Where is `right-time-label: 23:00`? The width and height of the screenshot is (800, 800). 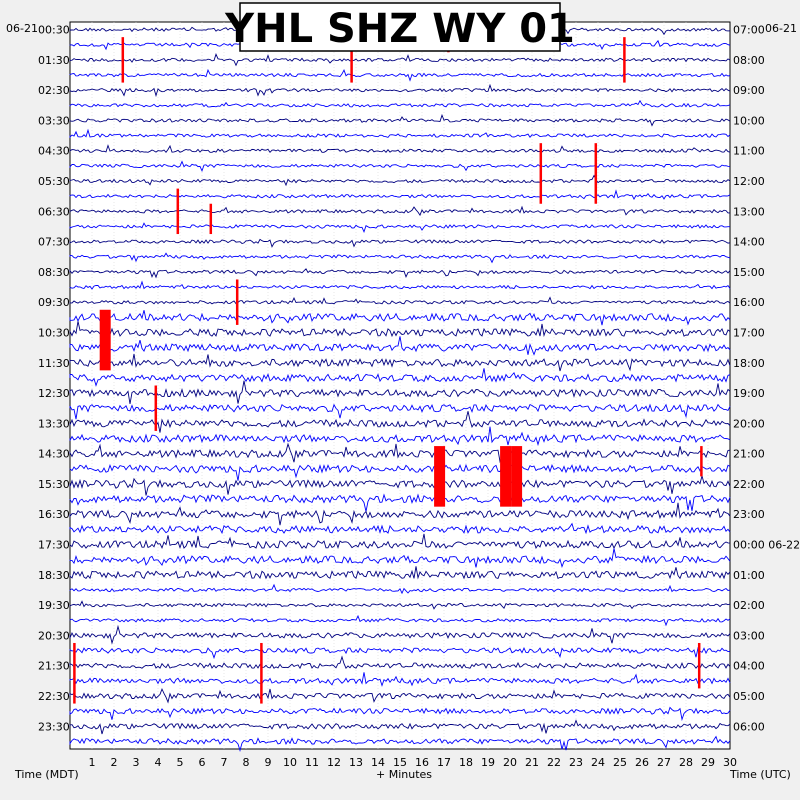
right-time-label: 23:00 is located at coordinates (749, 514).